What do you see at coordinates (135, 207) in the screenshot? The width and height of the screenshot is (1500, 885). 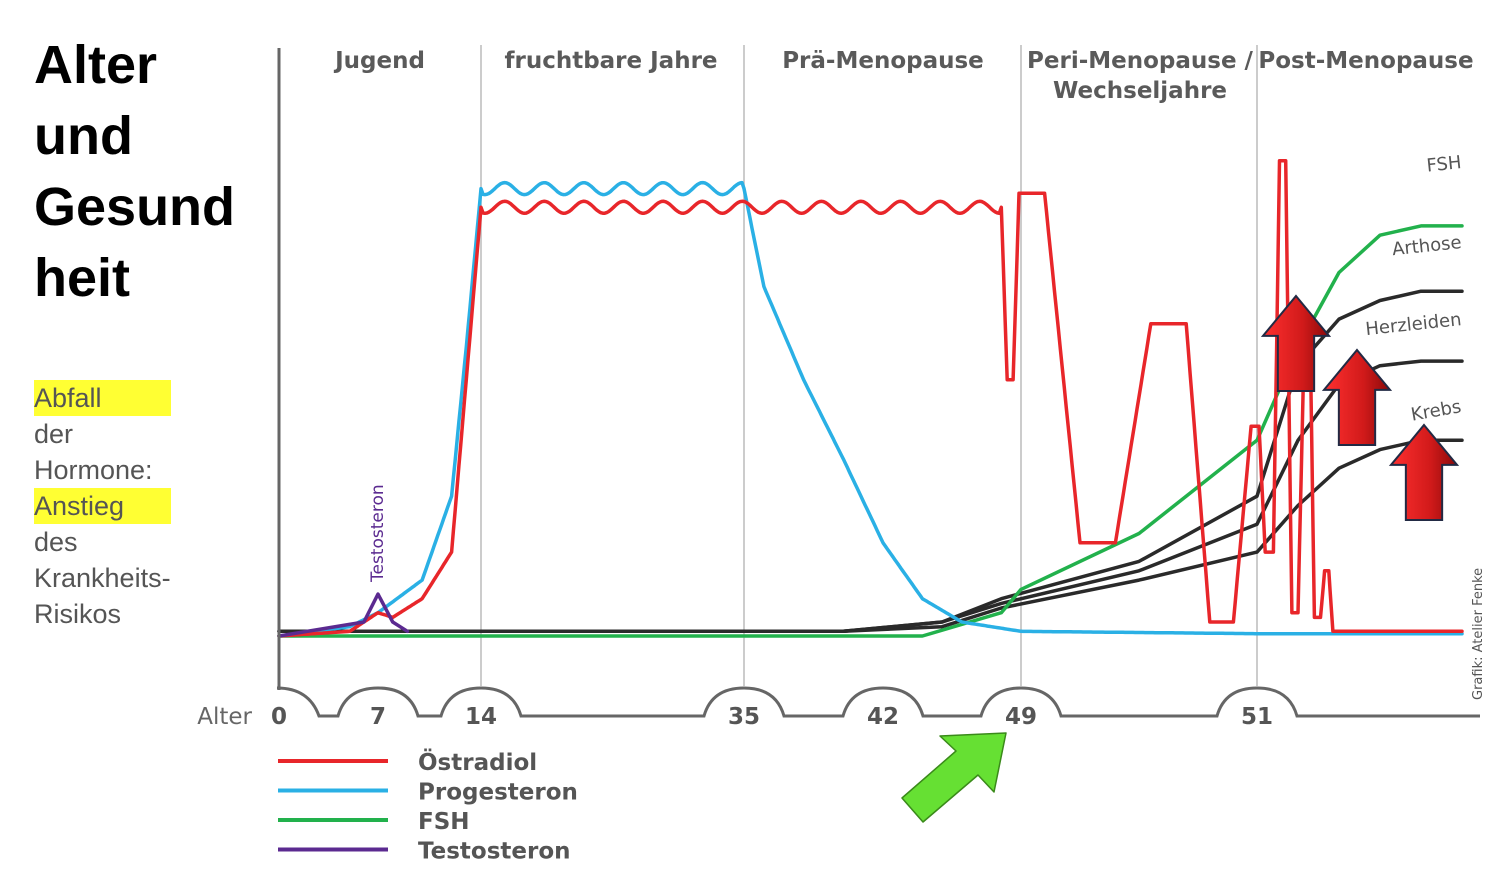 I see `title-line: Gesund` at bounding box center [135, 207].